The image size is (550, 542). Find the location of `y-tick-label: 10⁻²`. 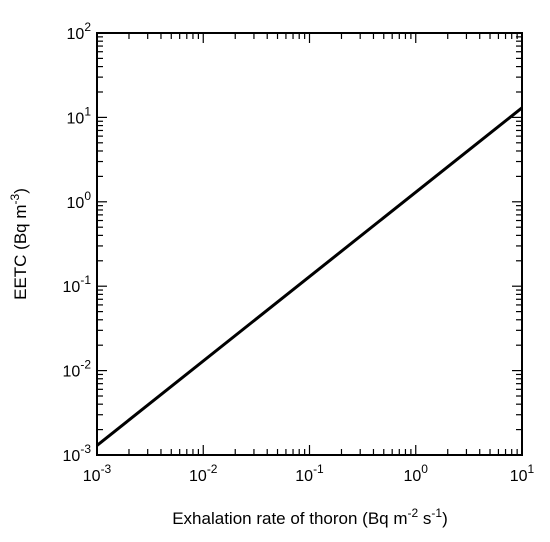

y-tick-label: 10⁻² is located at coordinates (77, 369).